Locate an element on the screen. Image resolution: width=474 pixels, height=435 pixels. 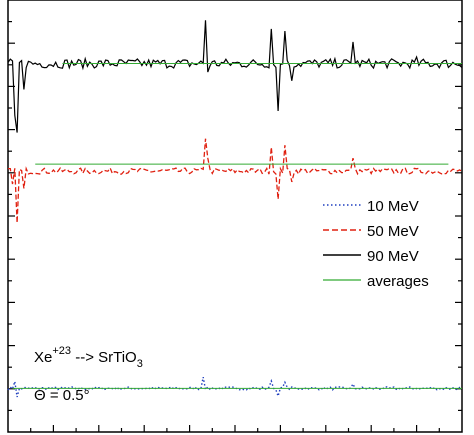
annotation-ion-target: Xe+23 --> SrTiO3 is located at coordinates (88, 357).